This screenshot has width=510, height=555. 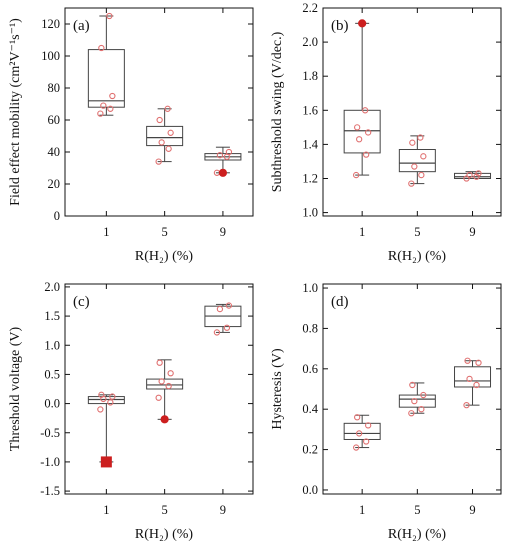 I want to click on y-tick-label: 1.6, so click(x=310, y=110).